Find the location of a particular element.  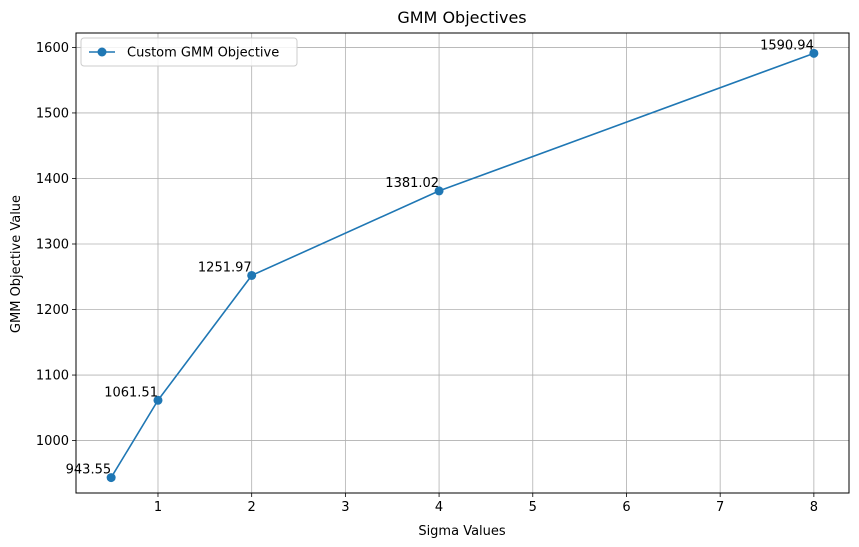

x-tick-label: 5 is located at coordinates (533, 507).